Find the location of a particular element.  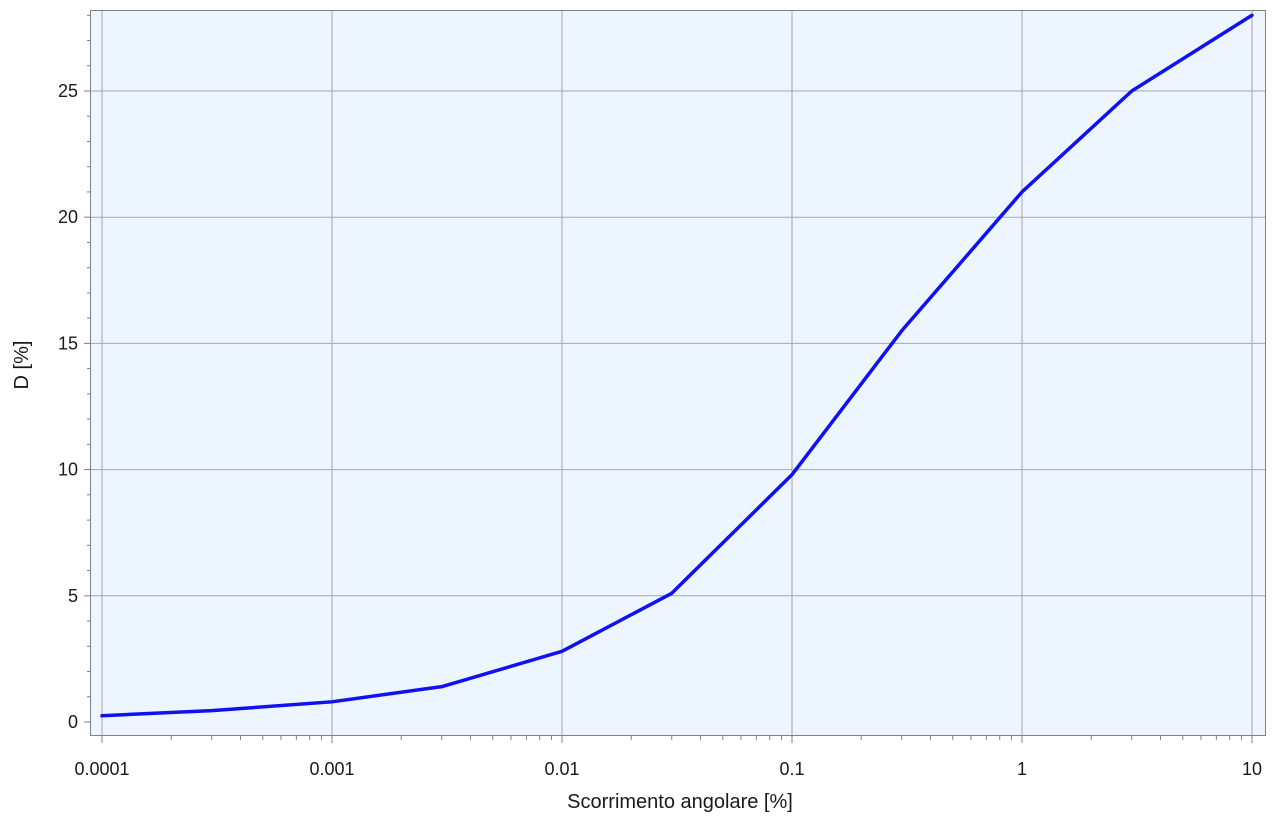

x-axis-title: Scorrimento angolare [%] is located at coordinates (680, 802).